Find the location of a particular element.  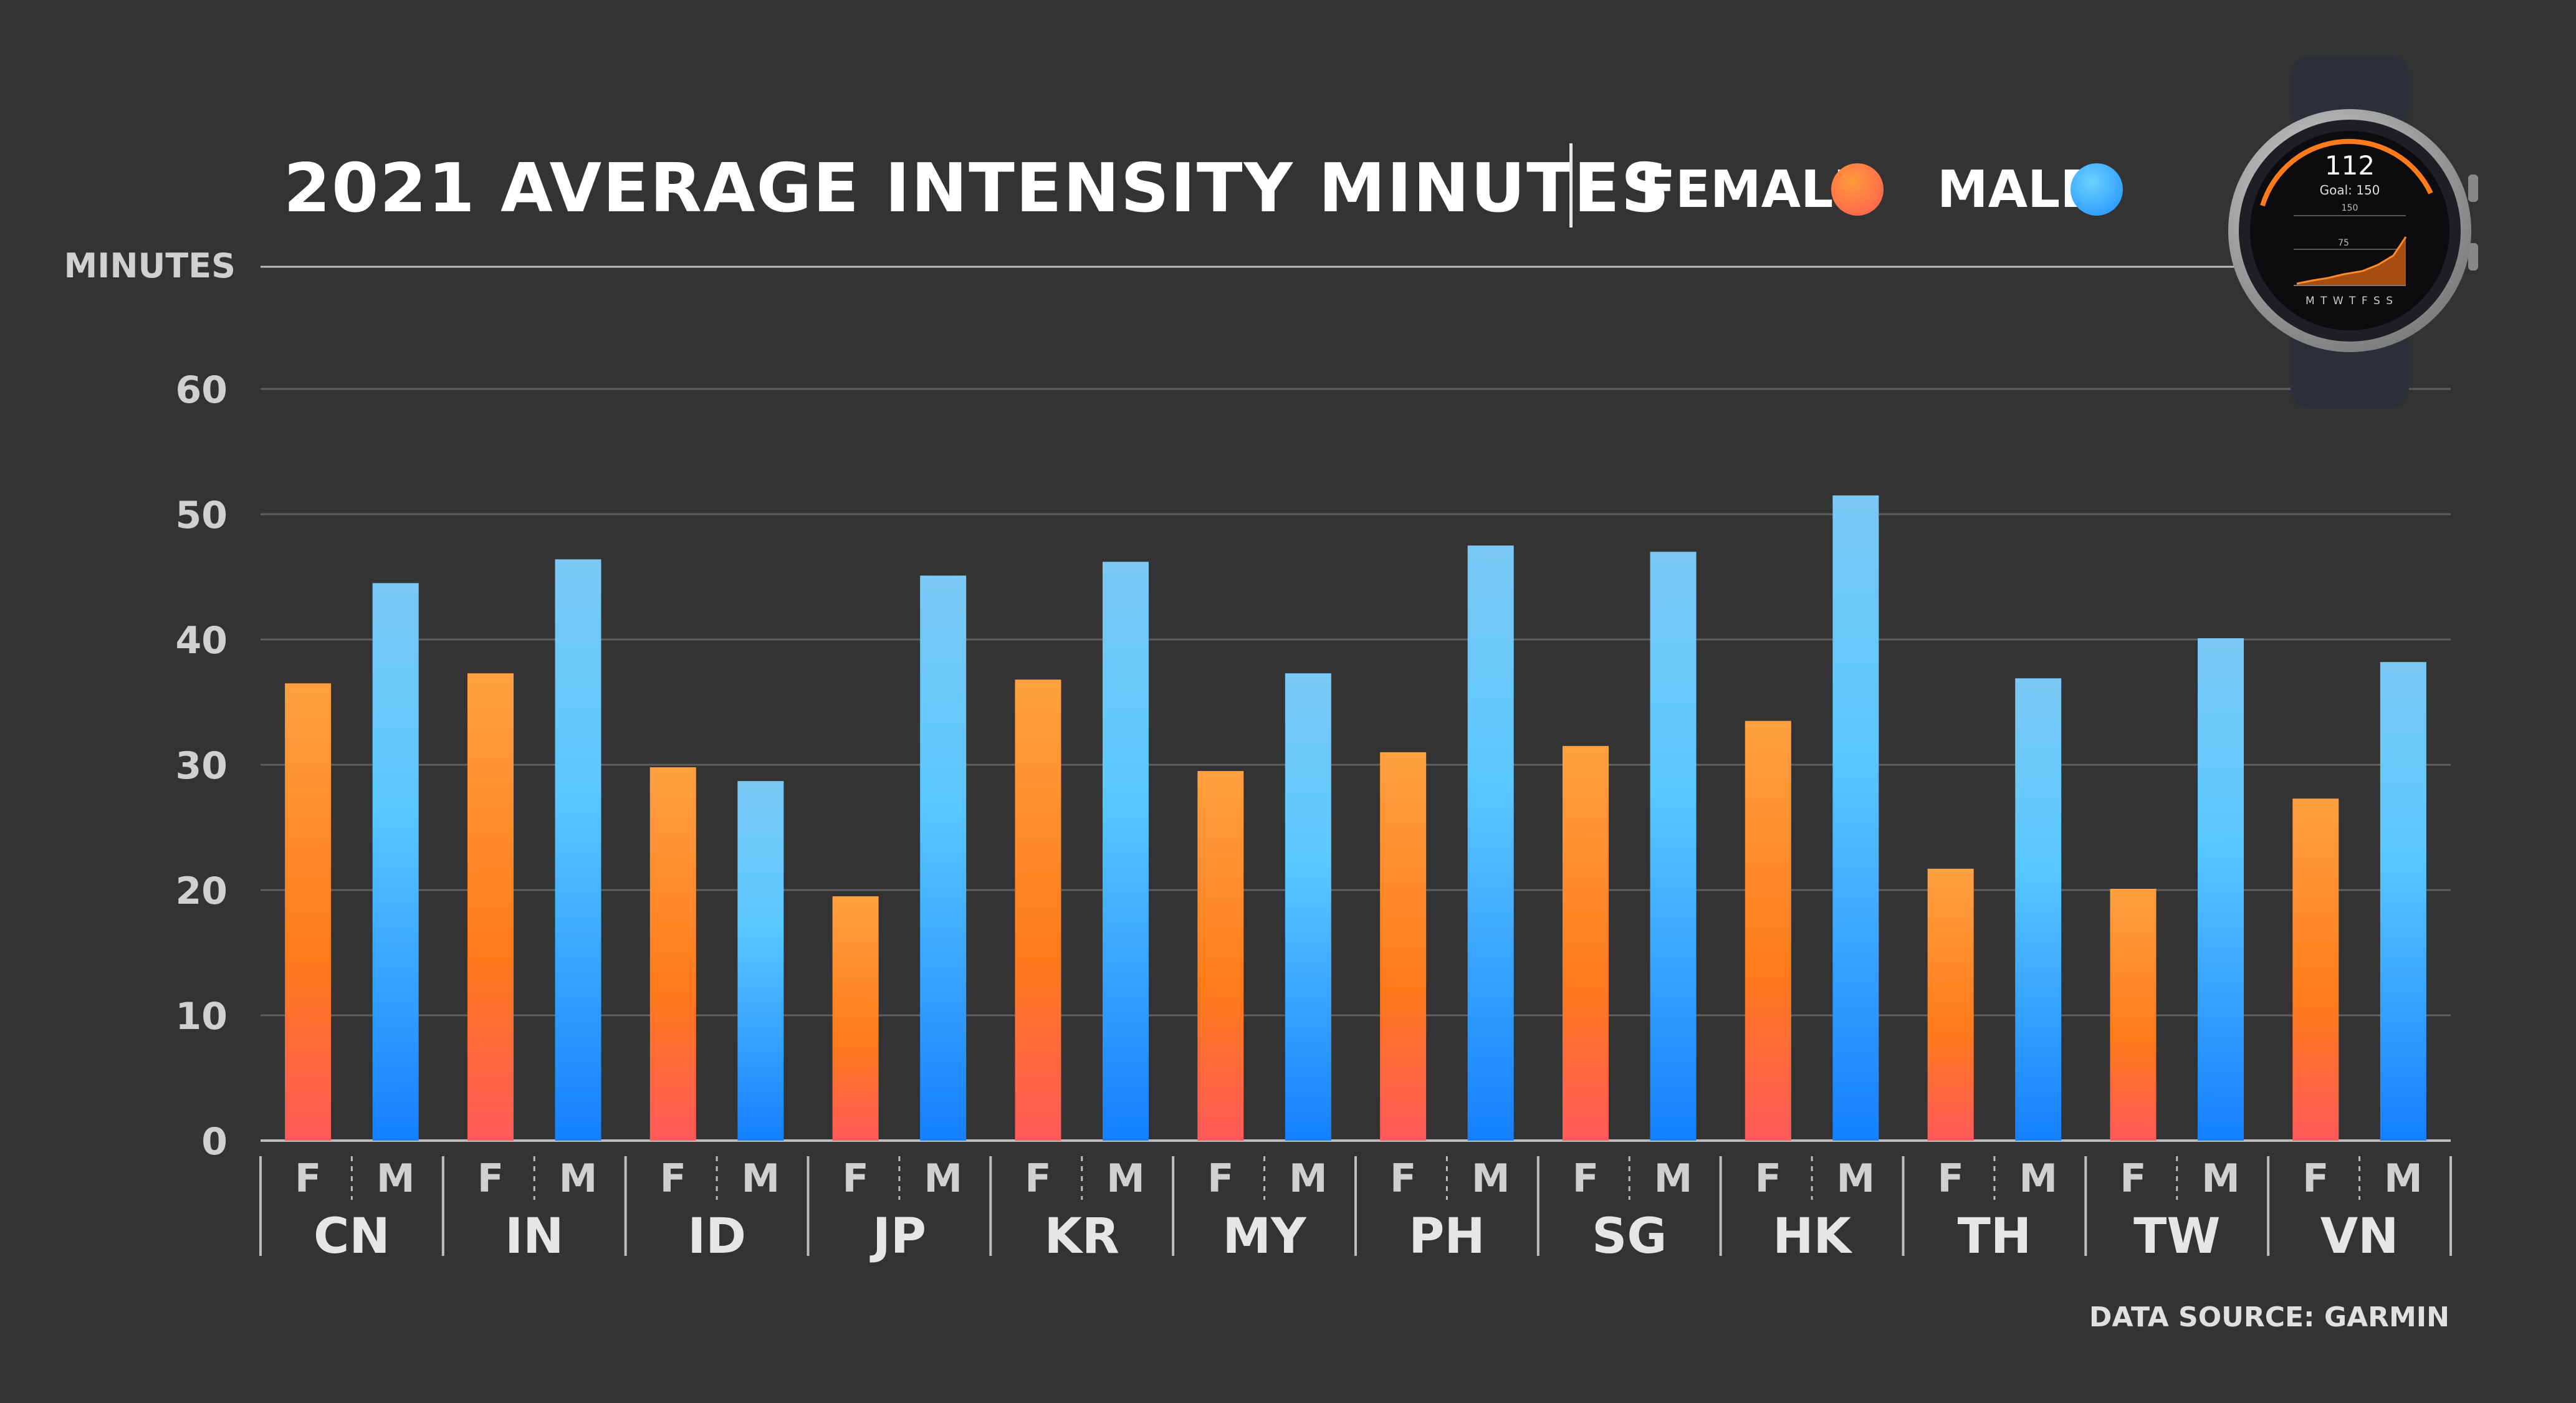

bar-female-my is located at coordinates (1220, 956).